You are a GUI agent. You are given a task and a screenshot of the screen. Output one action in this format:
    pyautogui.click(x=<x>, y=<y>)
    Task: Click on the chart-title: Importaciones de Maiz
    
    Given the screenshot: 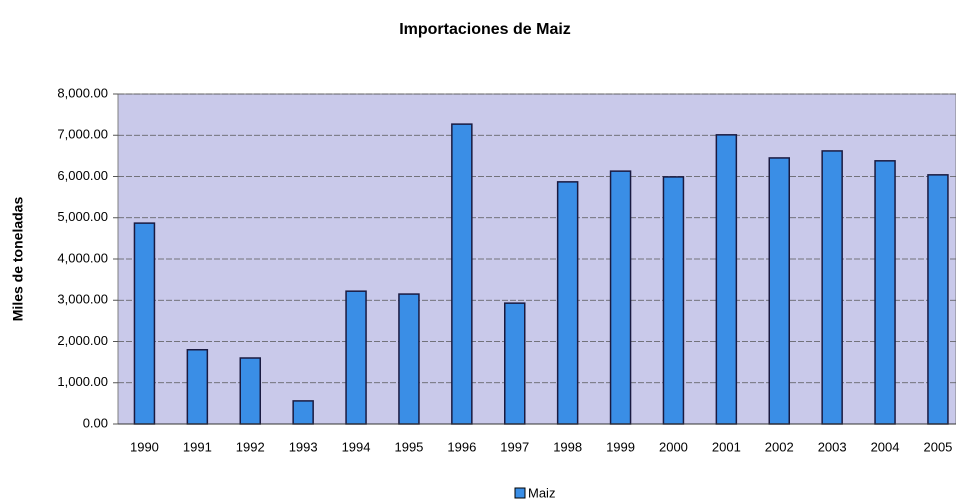 What is the action you would take?
    pyautogui.click(x=485, y=29)
    